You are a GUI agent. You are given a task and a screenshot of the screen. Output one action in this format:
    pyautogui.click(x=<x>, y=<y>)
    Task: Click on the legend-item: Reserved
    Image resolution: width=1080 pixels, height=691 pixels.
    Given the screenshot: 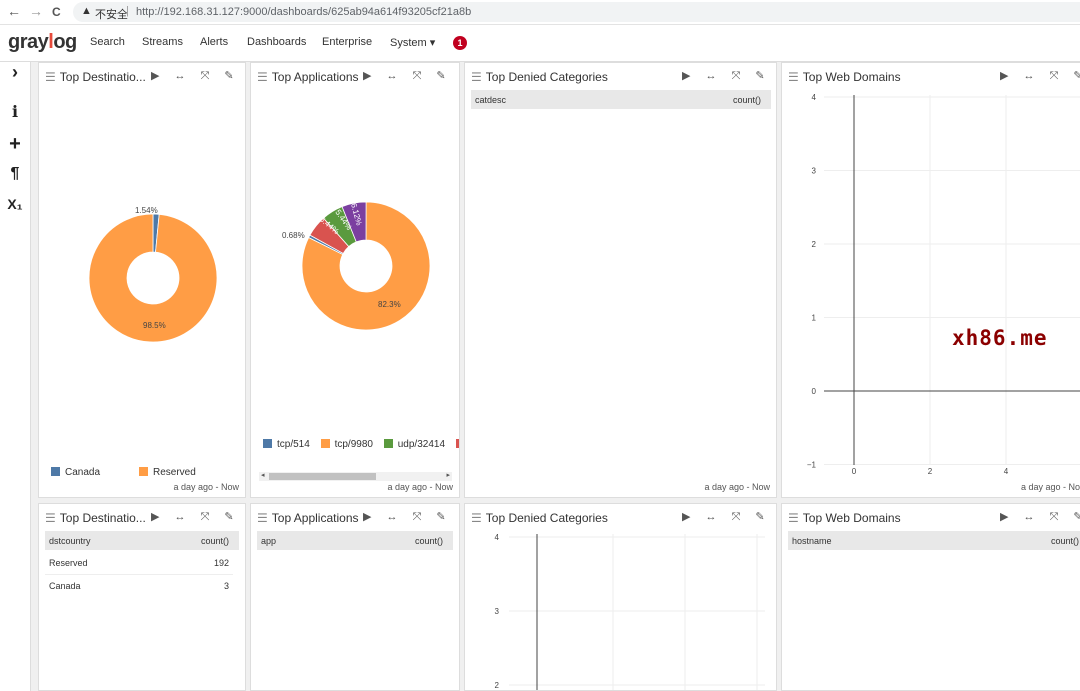 What is the action you would take?
    pyautogui.click(x=167, y=472)
    